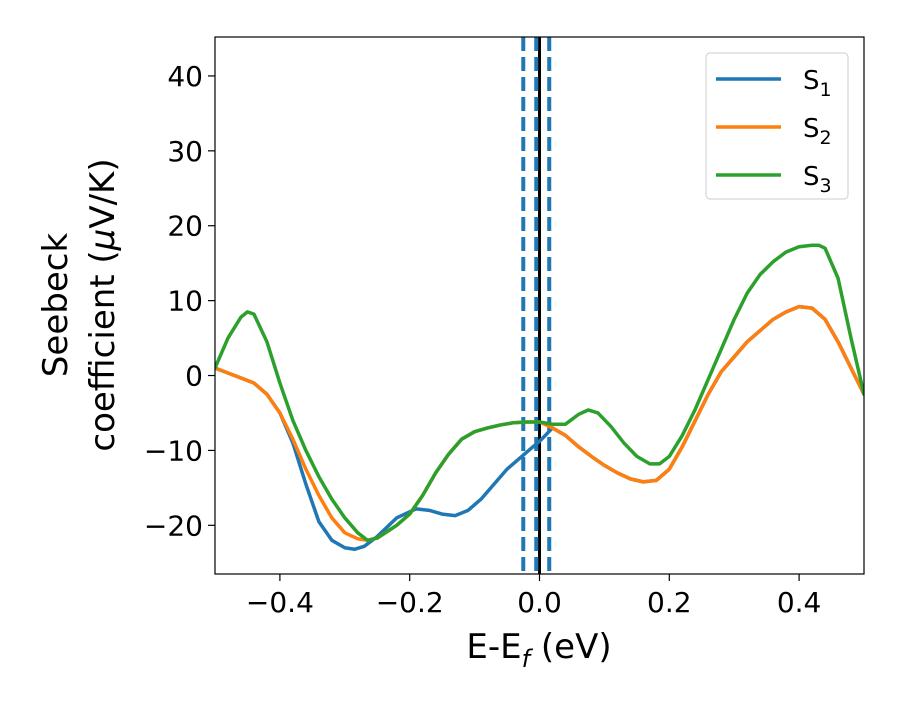 Image resolution: width=900 pixels, height=704 pixels. Describe the element at coordinates (185, 76) in the screenshot. I see `y-tick-label: 40` at that location.